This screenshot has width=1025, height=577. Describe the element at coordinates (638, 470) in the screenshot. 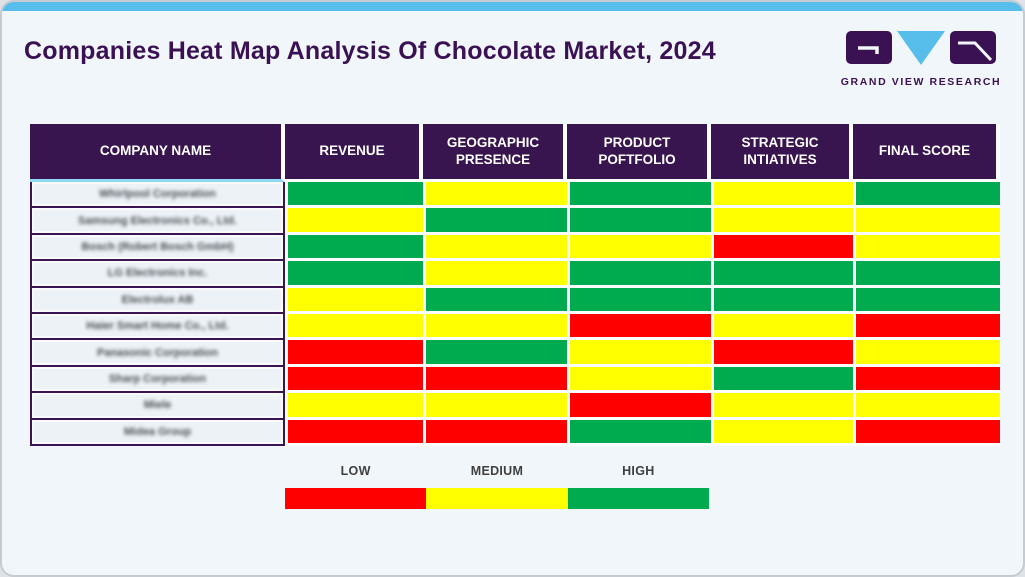

I see `legend-label-high: HIGH` at that location.